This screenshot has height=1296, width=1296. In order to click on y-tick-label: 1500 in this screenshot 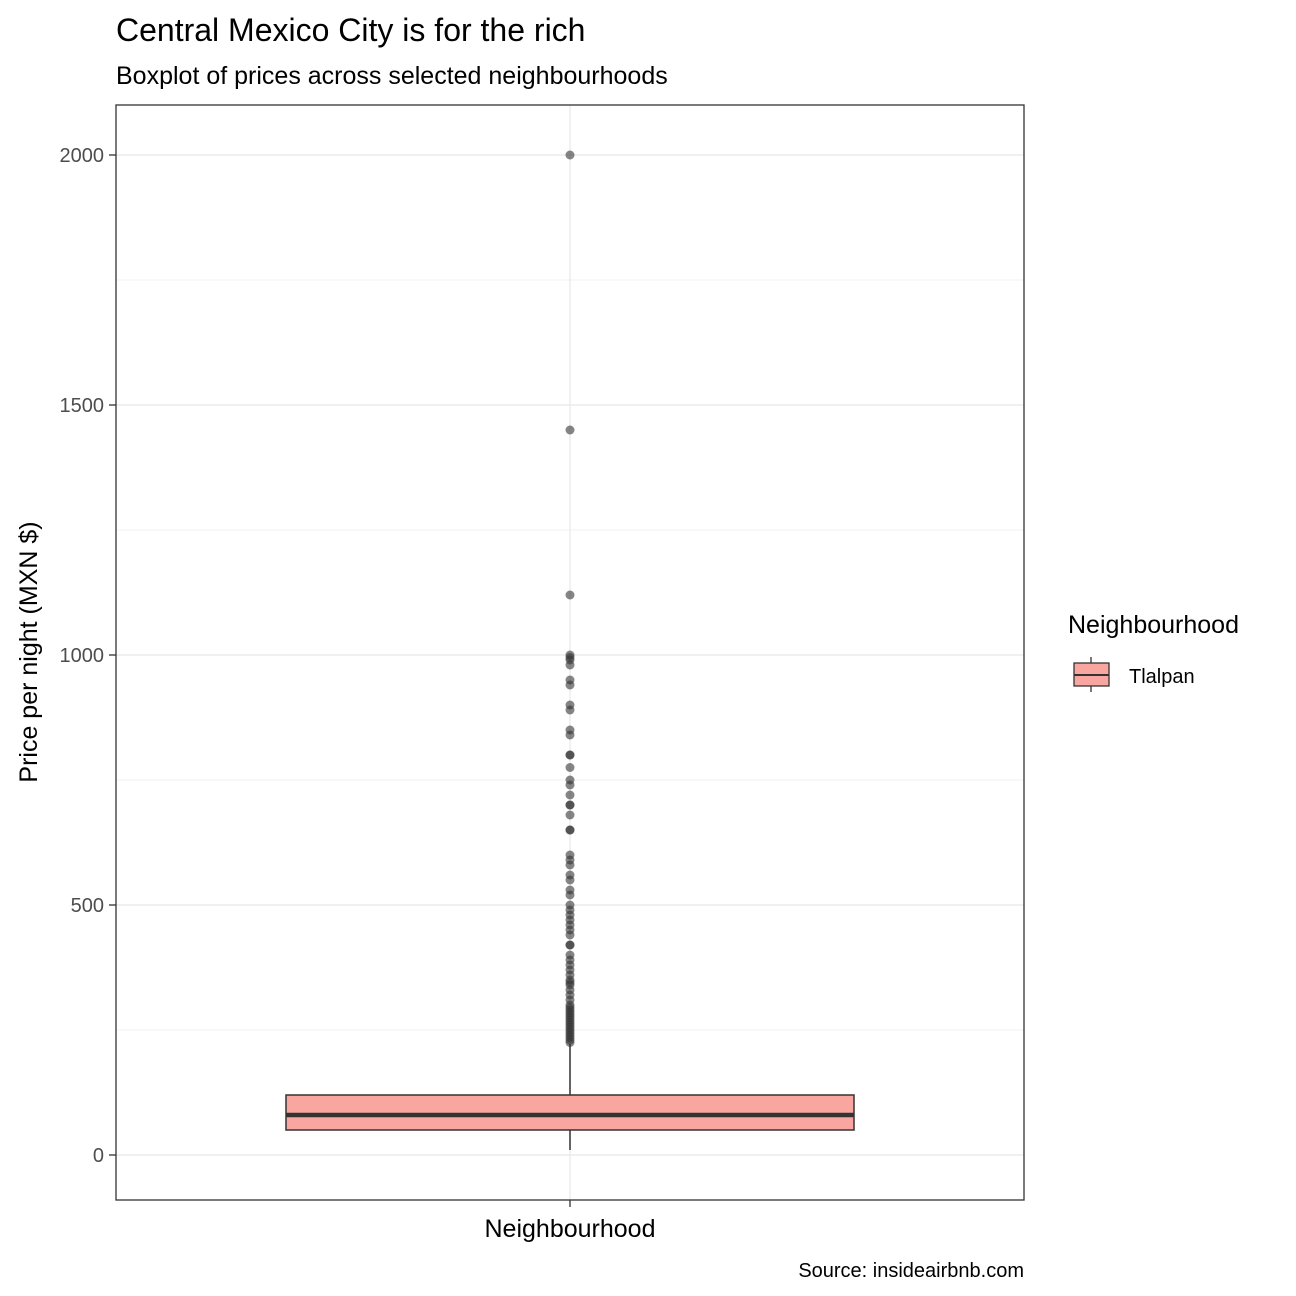, I will do `click(82, 406)`.